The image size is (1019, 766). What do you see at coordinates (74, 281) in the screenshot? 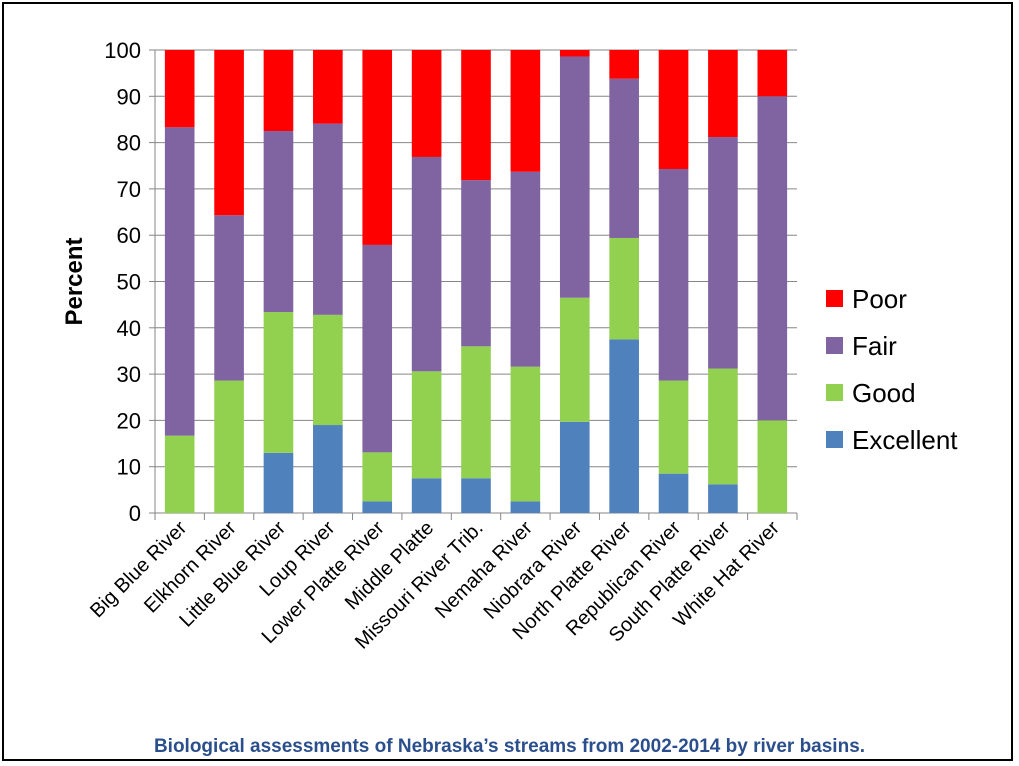
I see `y-axis-label: Percent` at bounding box center [74, 281].